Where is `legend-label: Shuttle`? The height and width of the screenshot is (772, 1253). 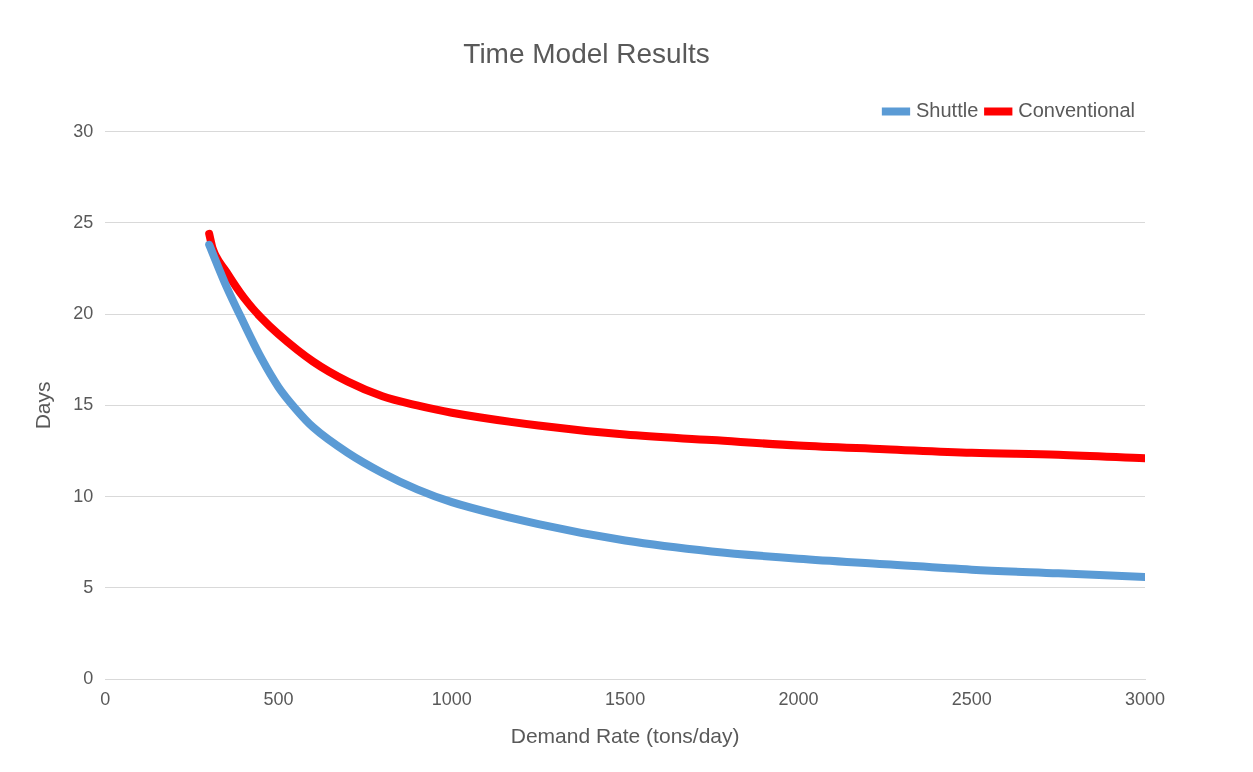
legend-label: Shuttle is located at coordinates (947, 110).